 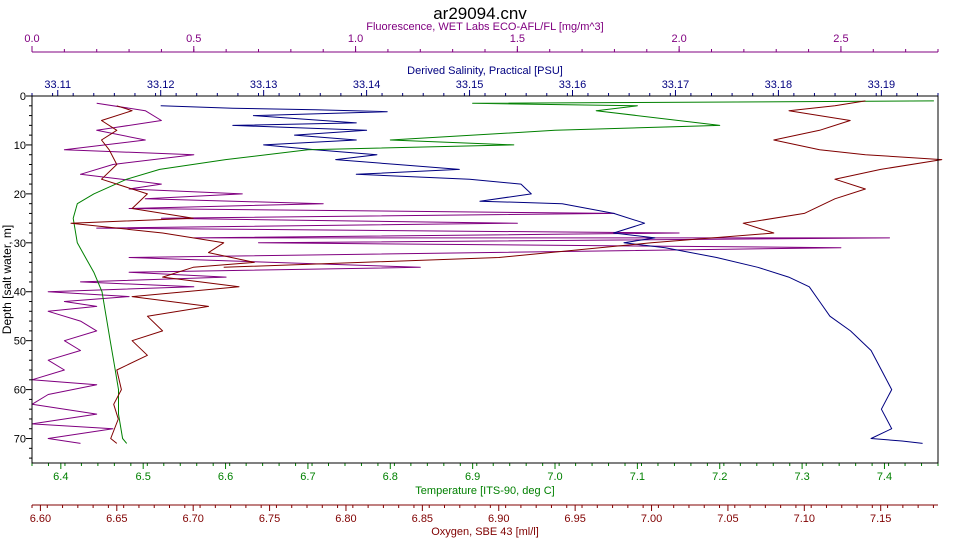 I want to click on x-tick-label-temperature: 7.2, so click(x=719, y=477).